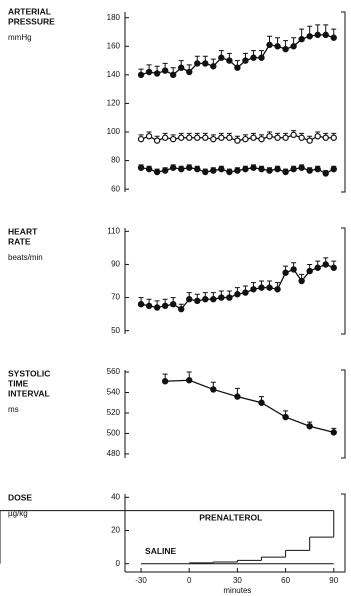 The height and width of the screenshot is (596, 351). What do you see at coordinates (25, 257) in the screenshot?
I see `y-axis-label: beats/min` at bounding box center [25, 257].